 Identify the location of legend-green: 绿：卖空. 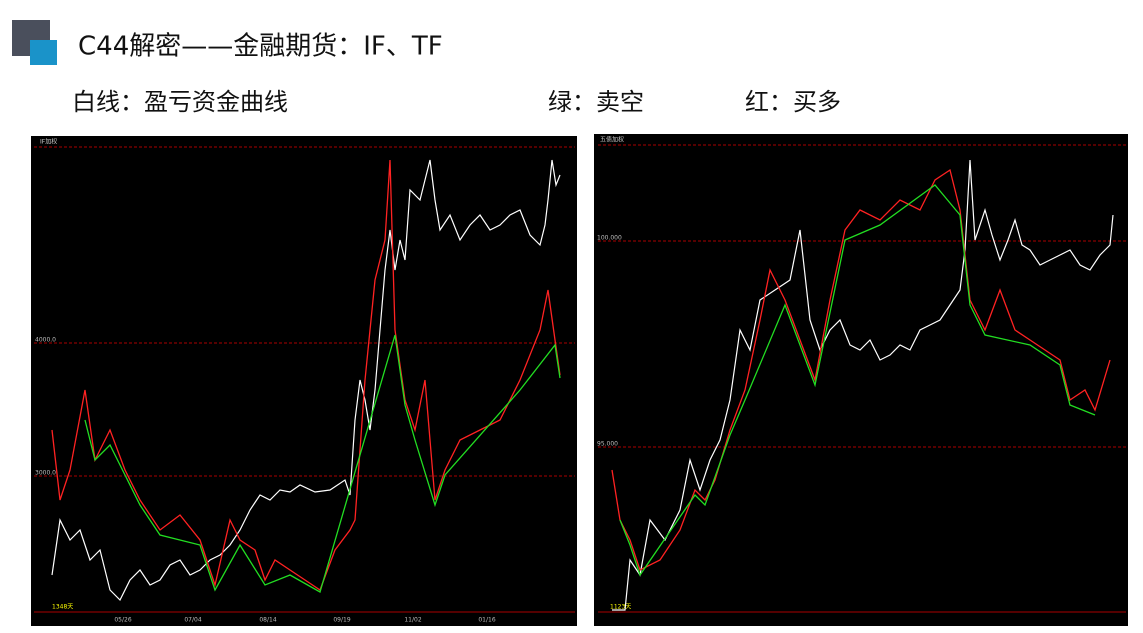
(596, 102).